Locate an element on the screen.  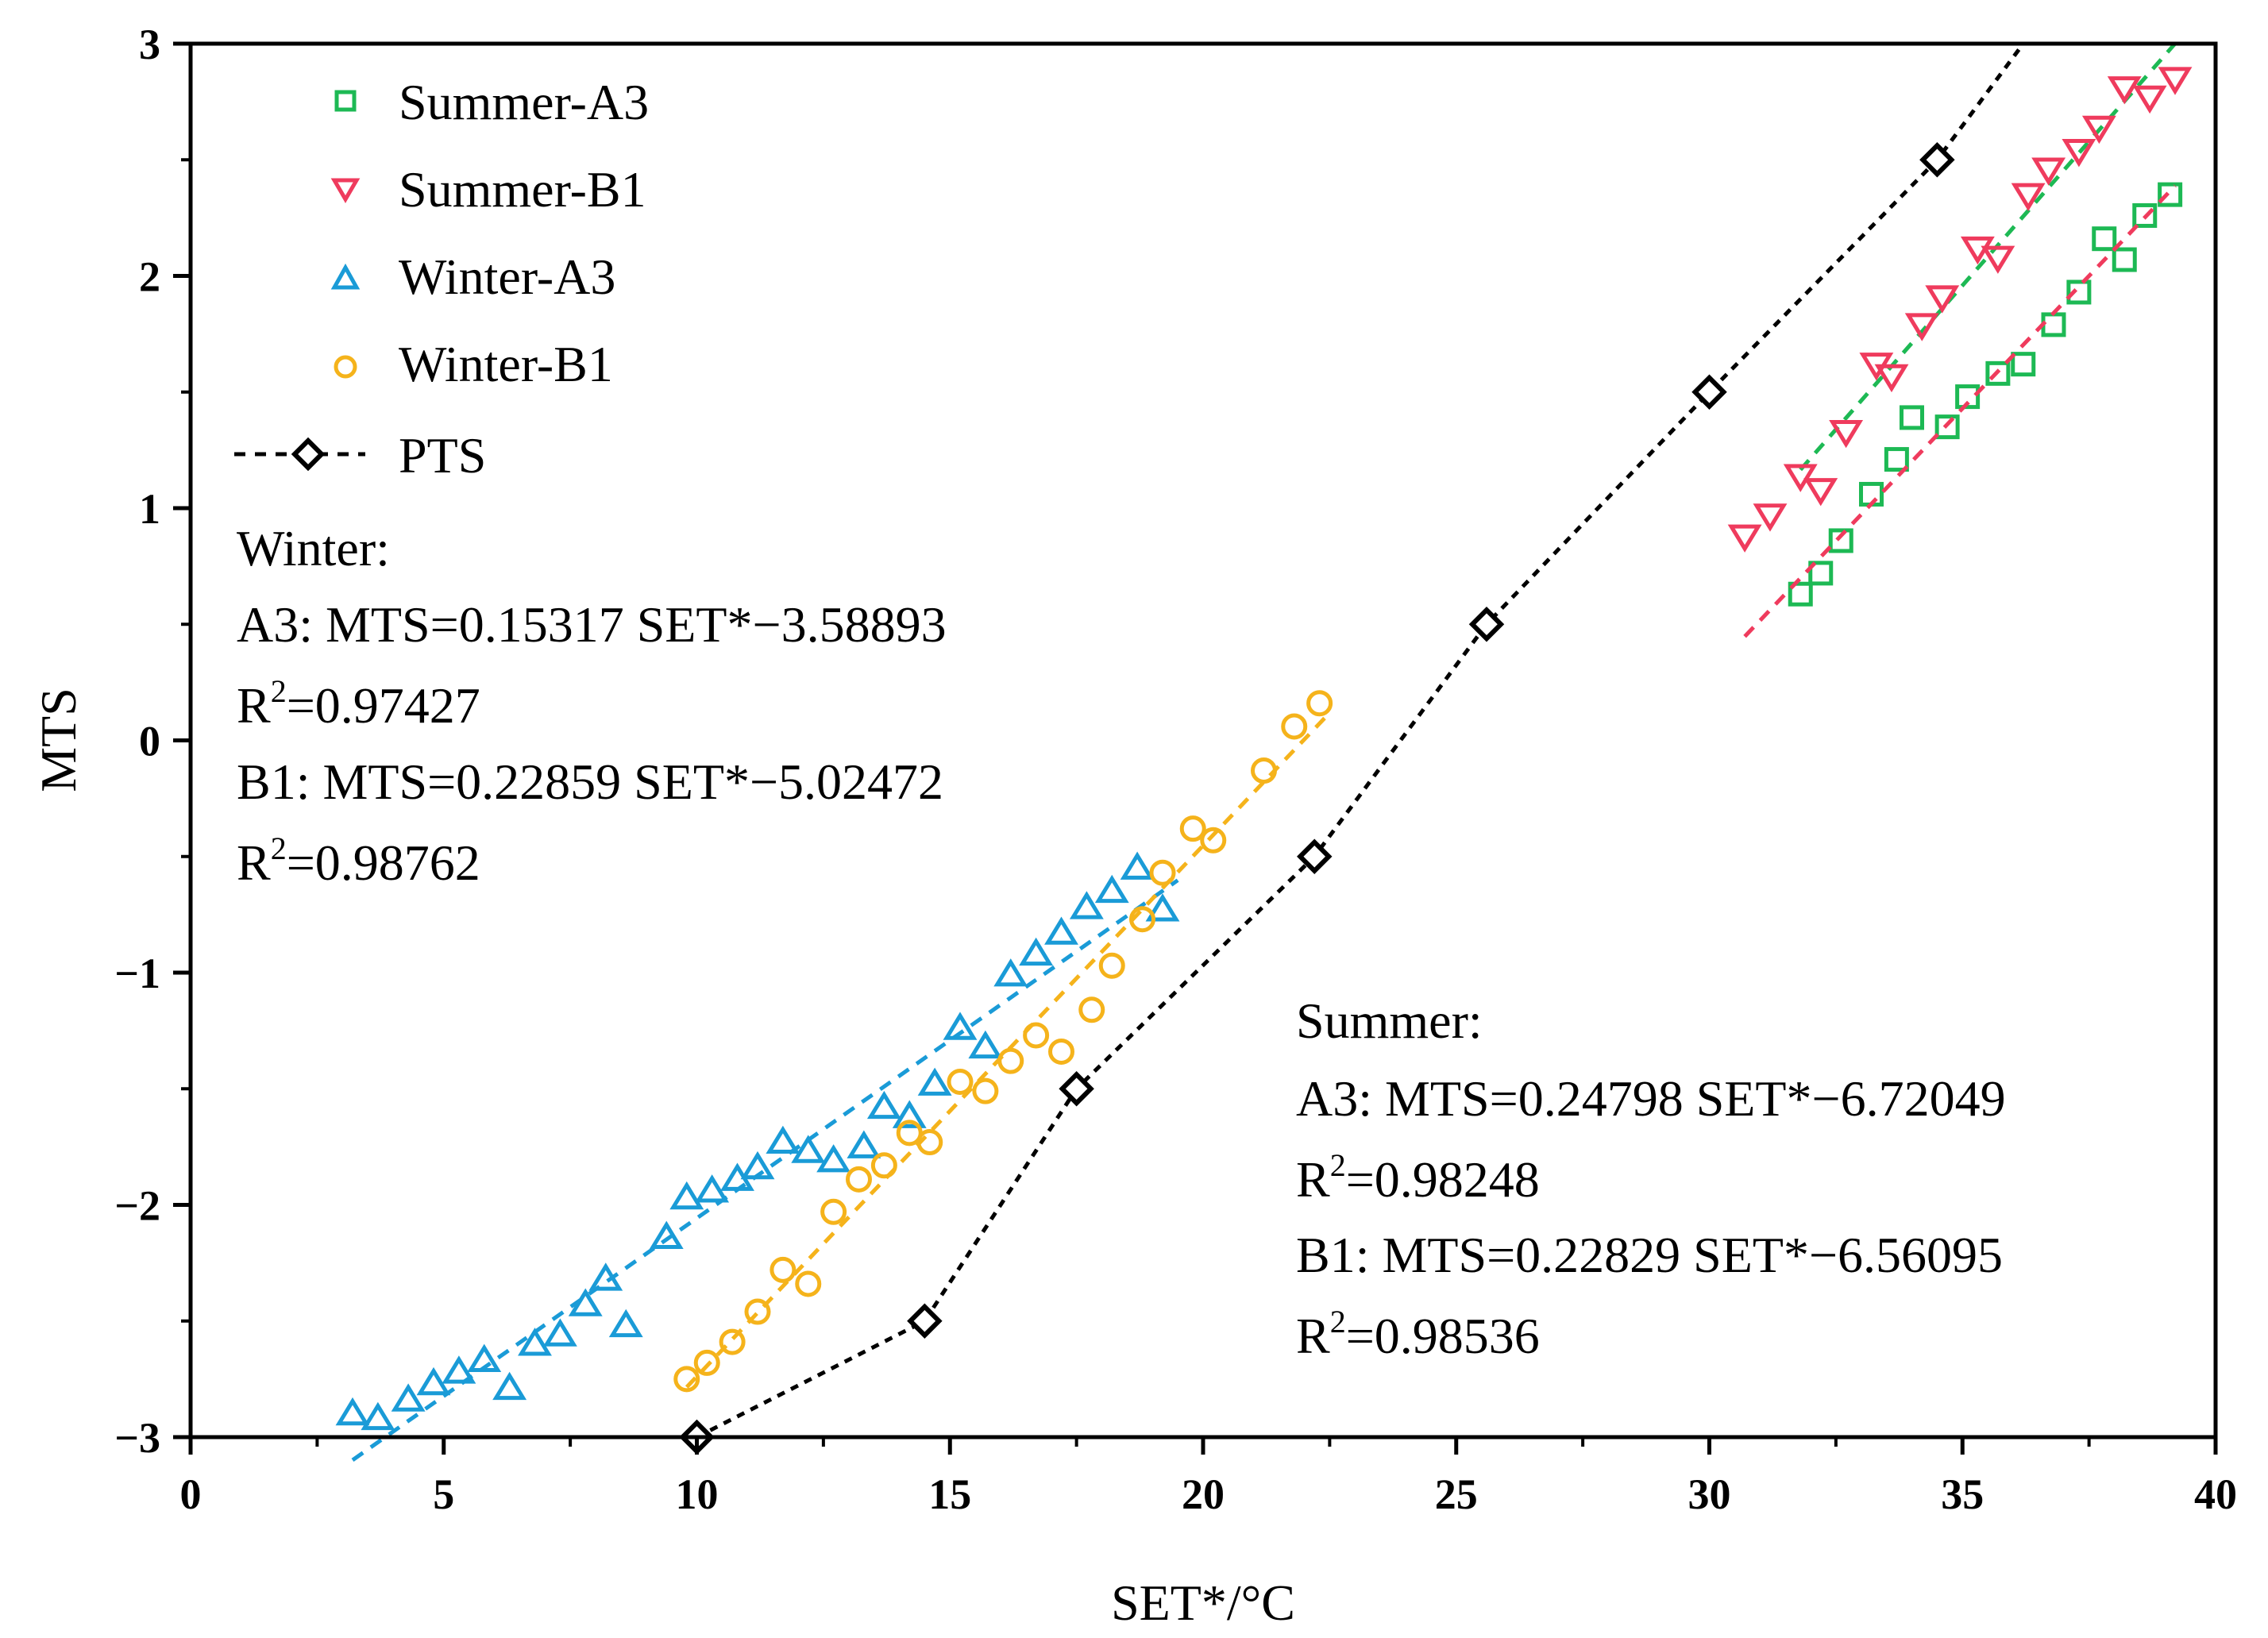
y-tick-label: 3 is located at coordinates (149, 44).